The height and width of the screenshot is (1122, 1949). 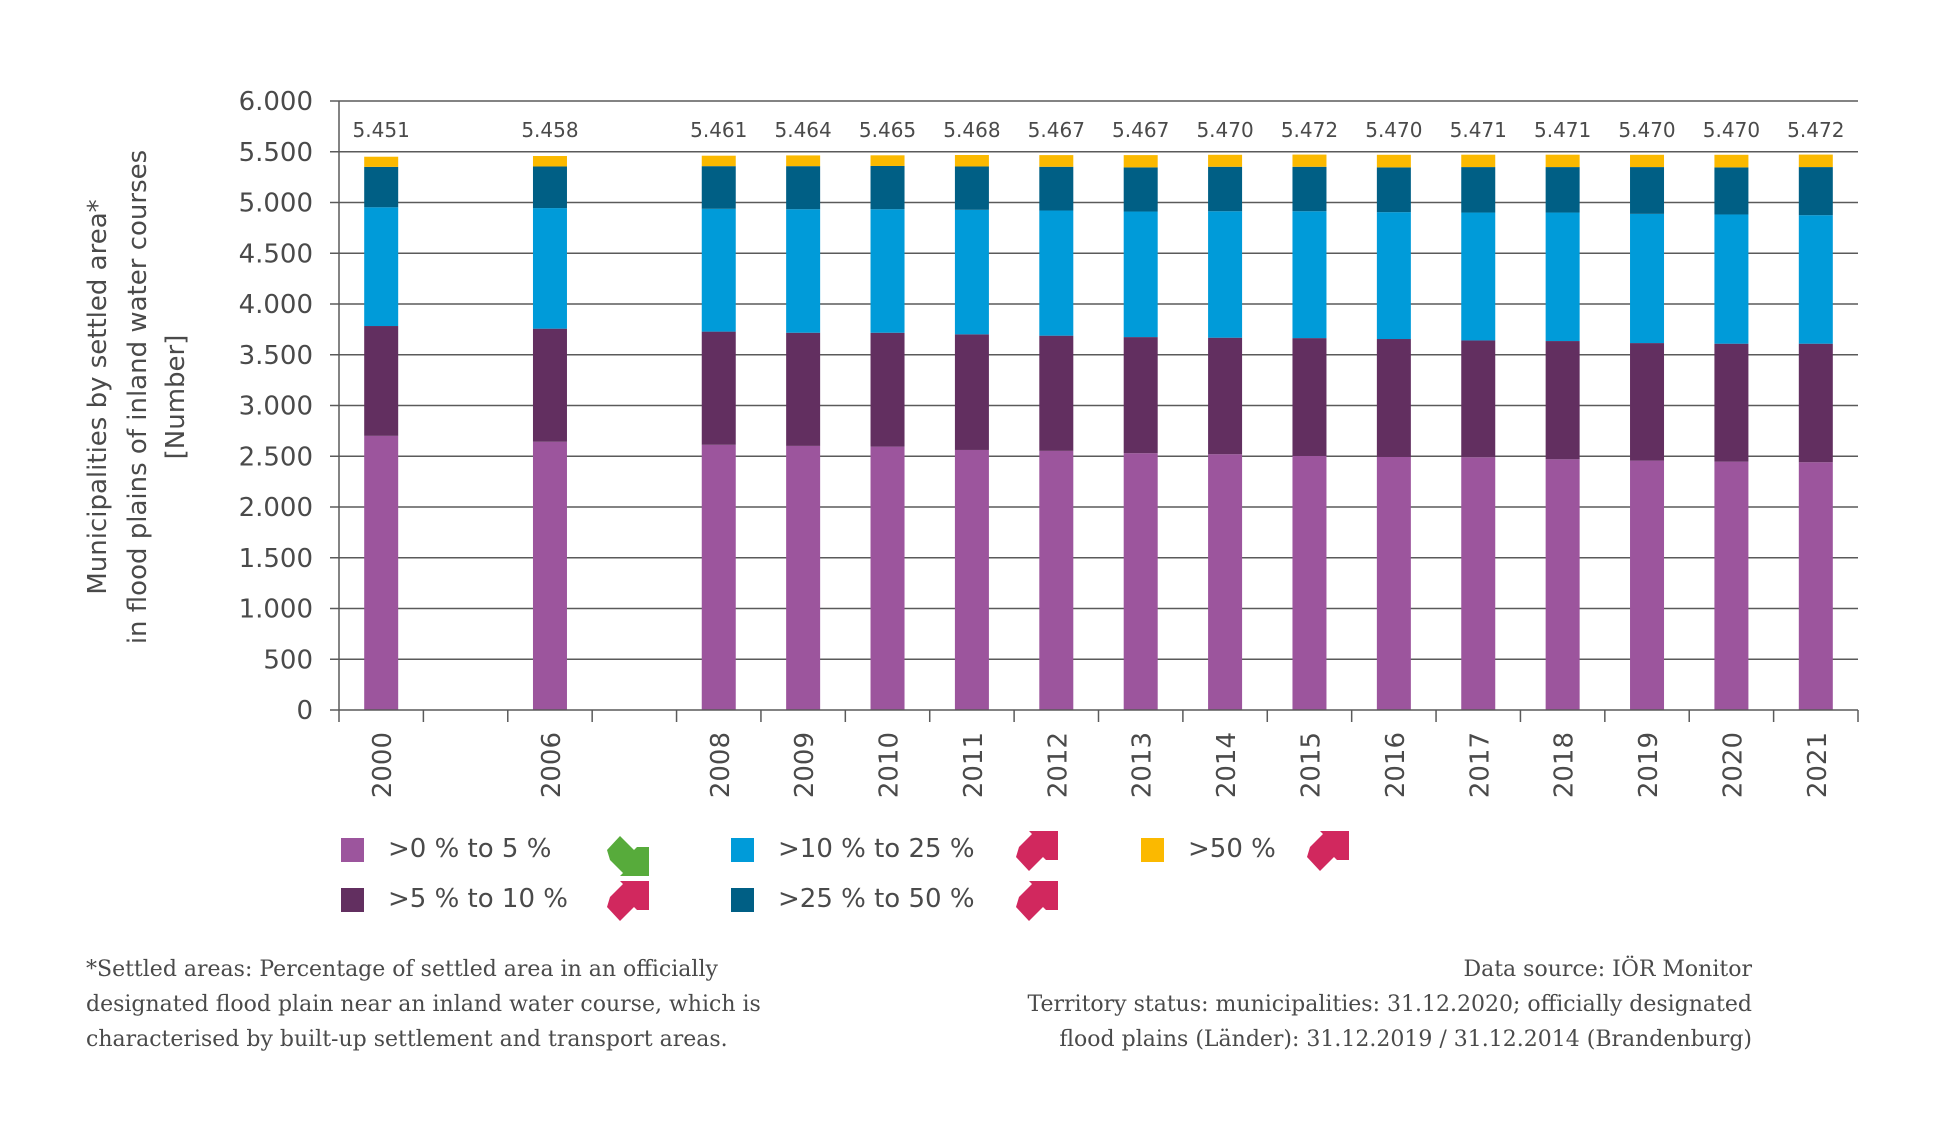 What do you see at coordinates (276, 254) in the screenshot?
I see `y-tick-label: 4.500` at bounding box center [276, 254].